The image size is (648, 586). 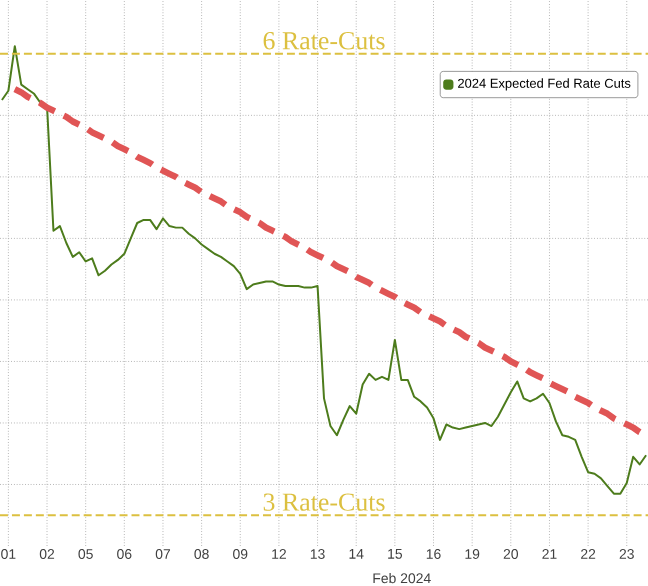 I want to click on ref-line-label: 6 Rate-Cuts, so click(x=324, y=41).